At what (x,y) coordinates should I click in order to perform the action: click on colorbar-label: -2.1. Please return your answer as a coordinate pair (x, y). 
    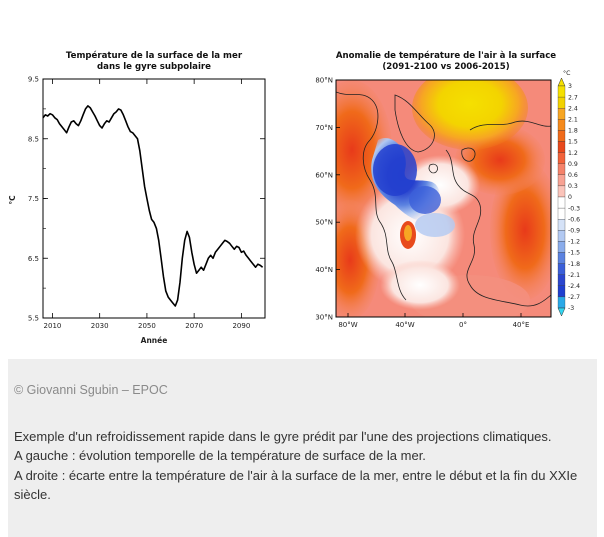
    Looking at the image, I should click on (574, 275).